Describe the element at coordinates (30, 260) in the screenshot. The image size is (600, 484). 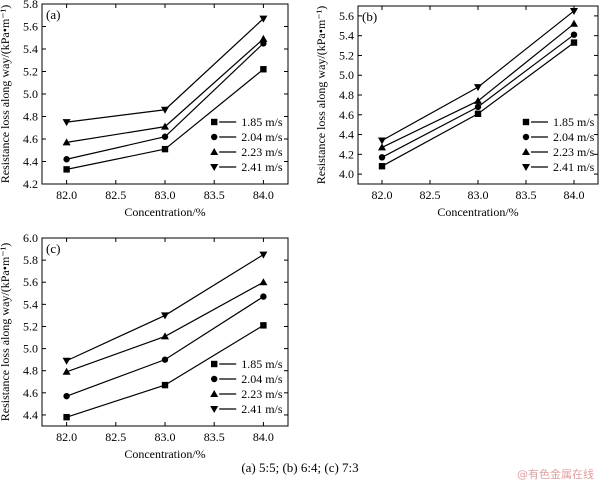
I see `y-tick-label: 5.8` at that location.